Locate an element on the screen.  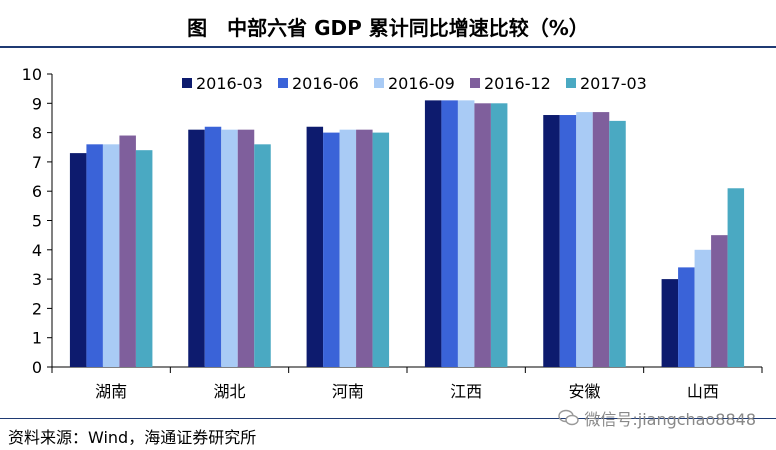
y-tick-label: 10 is located at coordinates (32, 74).